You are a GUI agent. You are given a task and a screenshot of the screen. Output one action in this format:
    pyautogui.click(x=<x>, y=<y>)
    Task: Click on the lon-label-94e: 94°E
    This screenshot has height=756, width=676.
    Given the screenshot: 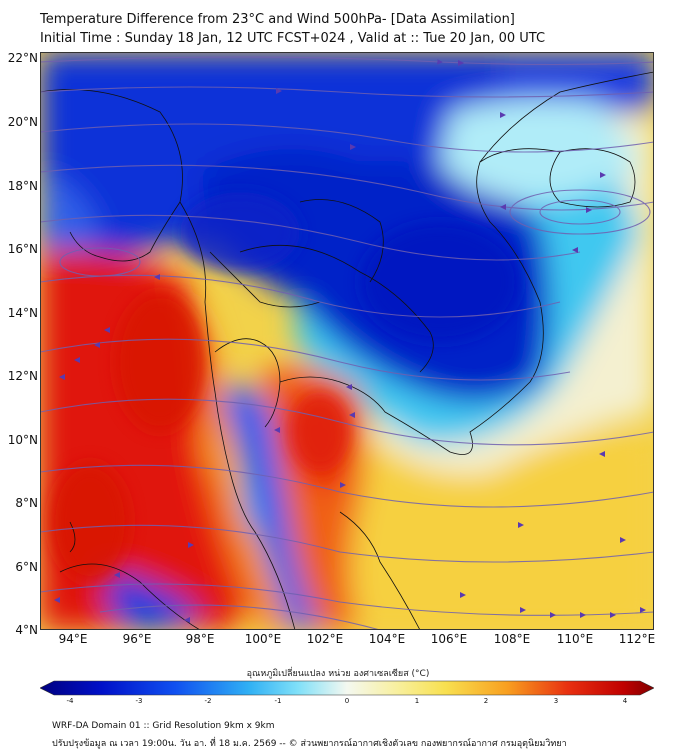 What is the action you would take?
    pyautogui.click(x=73, y=639)
    